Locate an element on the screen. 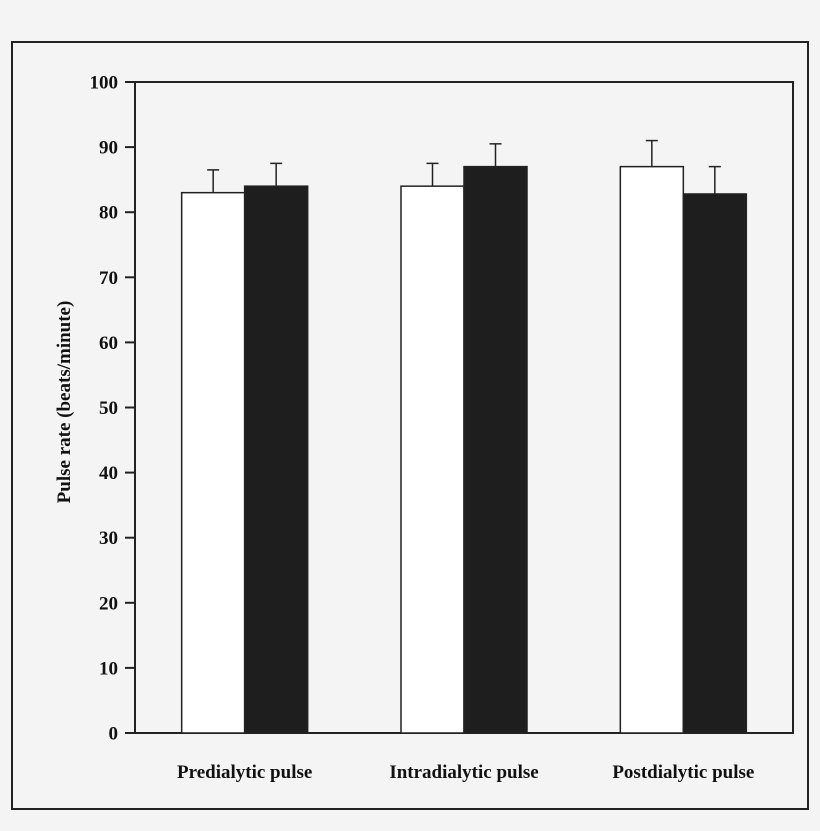 The width and height of the screenshot is (820, 831). y-tick-label: 40 is located at coordinates (108, 473).